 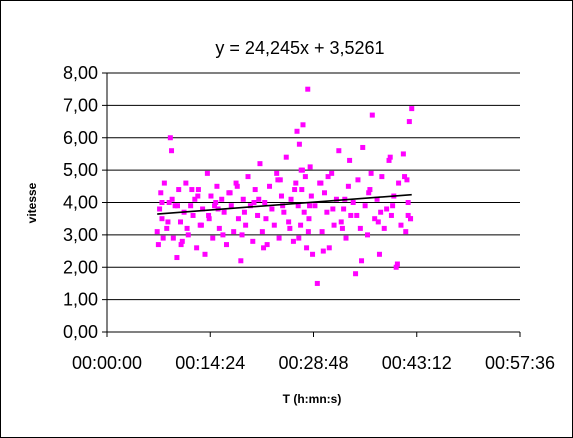 I want to click on x-tick-label: 00:00:00, so click(x=107, y=363).